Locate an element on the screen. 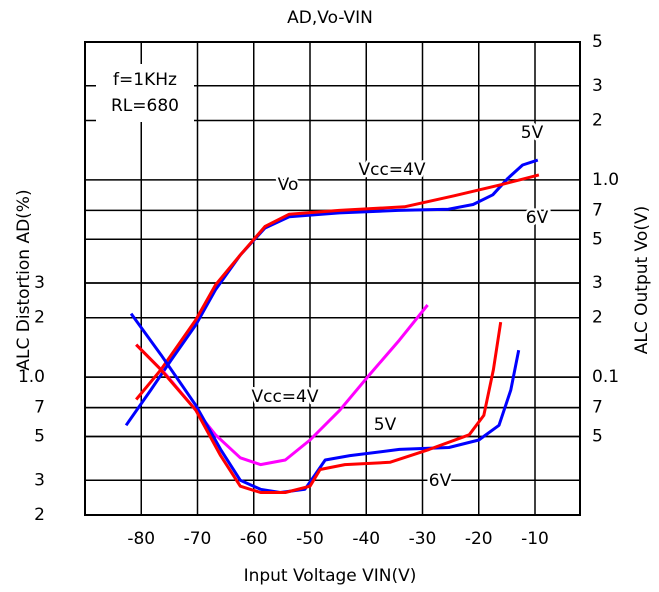  x-tick-label: -40 is located at coordinates (366, 539).